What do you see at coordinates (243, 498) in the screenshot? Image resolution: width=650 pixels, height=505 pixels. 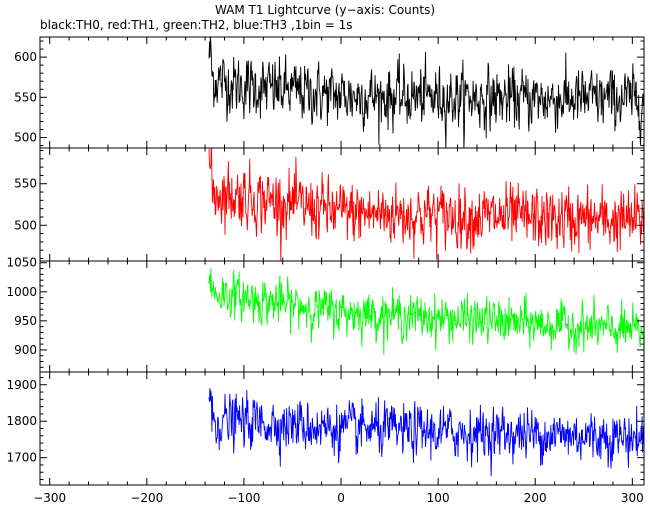 I see `x-tick-label: −100` at bounding box center [243, 498].